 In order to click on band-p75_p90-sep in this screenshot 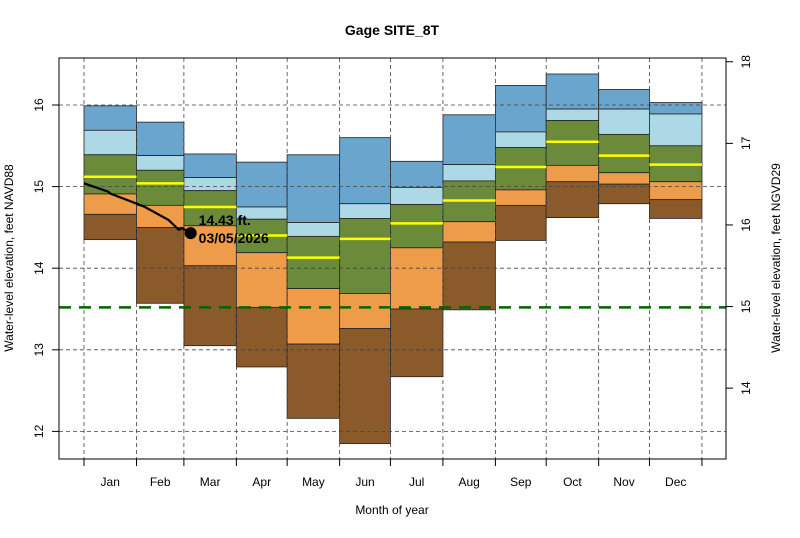, I will do `click(520, 139)`.